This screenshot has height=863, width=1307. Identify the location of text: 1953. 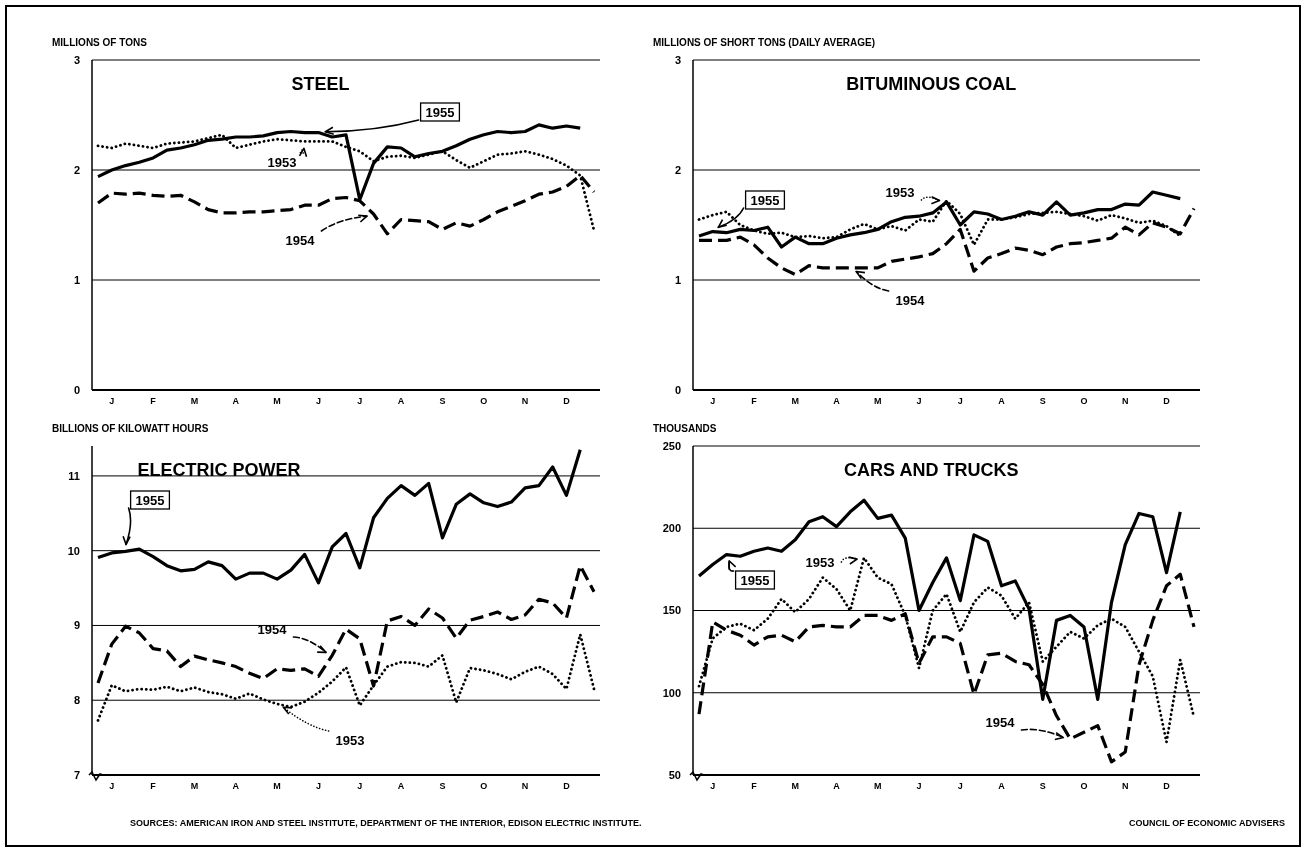
(350, 740).